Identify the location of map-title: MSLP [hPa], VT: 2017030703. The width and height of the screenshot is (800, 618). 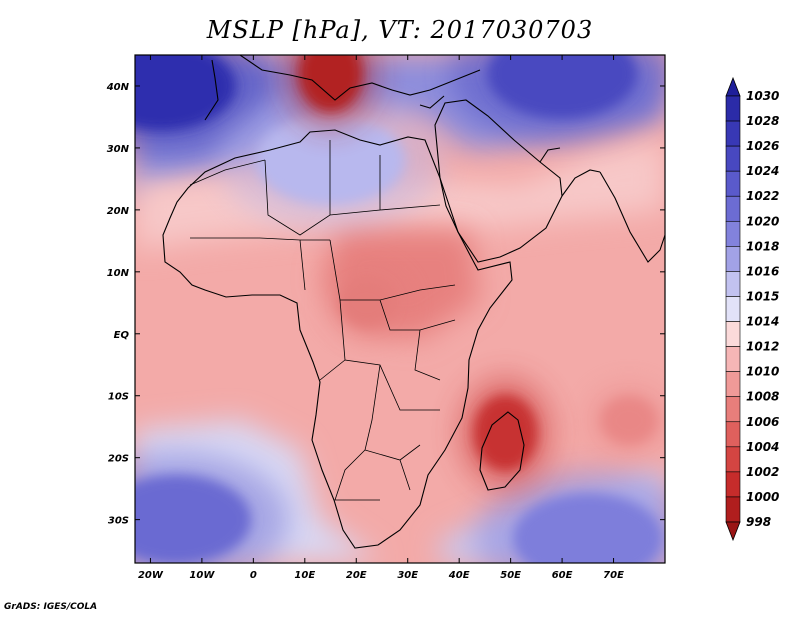
(400, 30).